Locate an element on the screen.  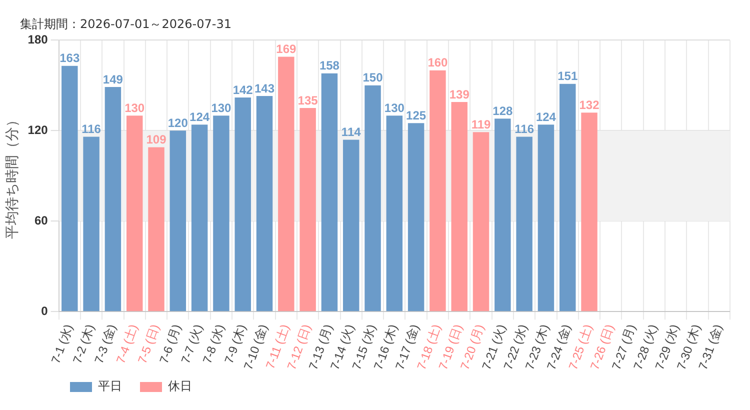
data-label: 151 is located at coordinates (568, 76).